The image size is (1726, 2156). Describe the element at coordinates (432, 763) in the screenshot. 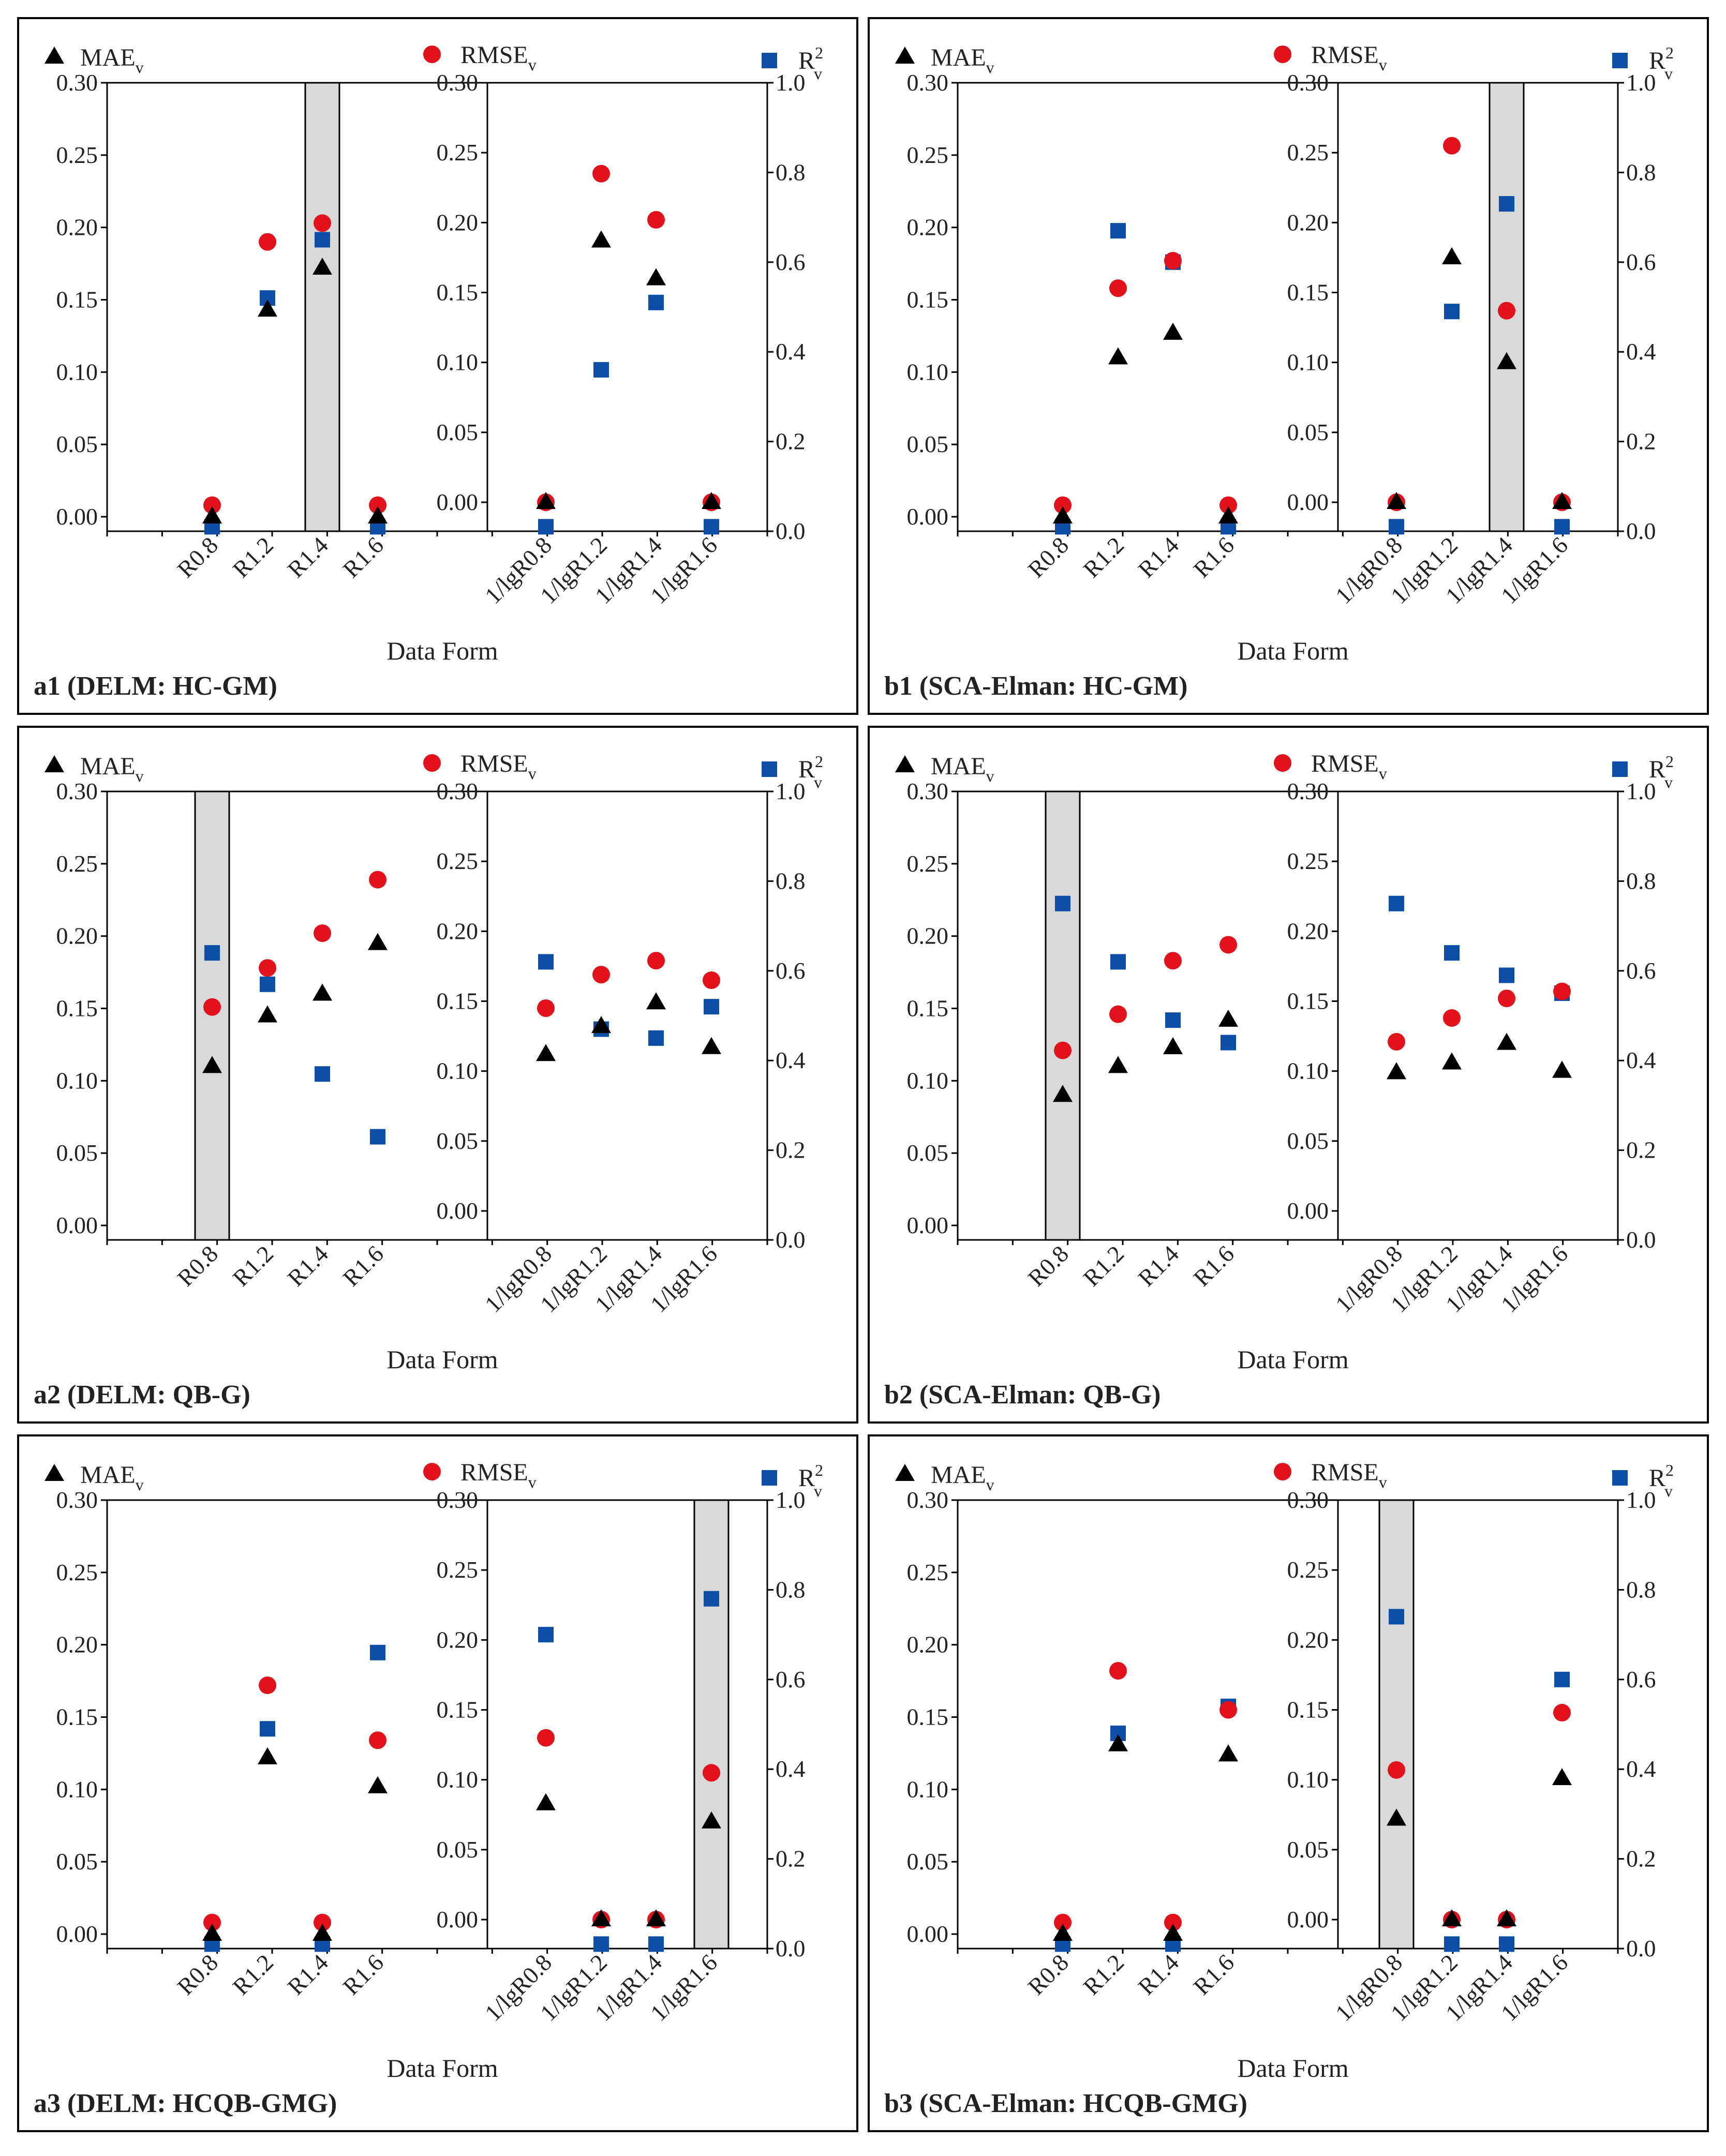

I see `legend-rmse-marker` at that location.